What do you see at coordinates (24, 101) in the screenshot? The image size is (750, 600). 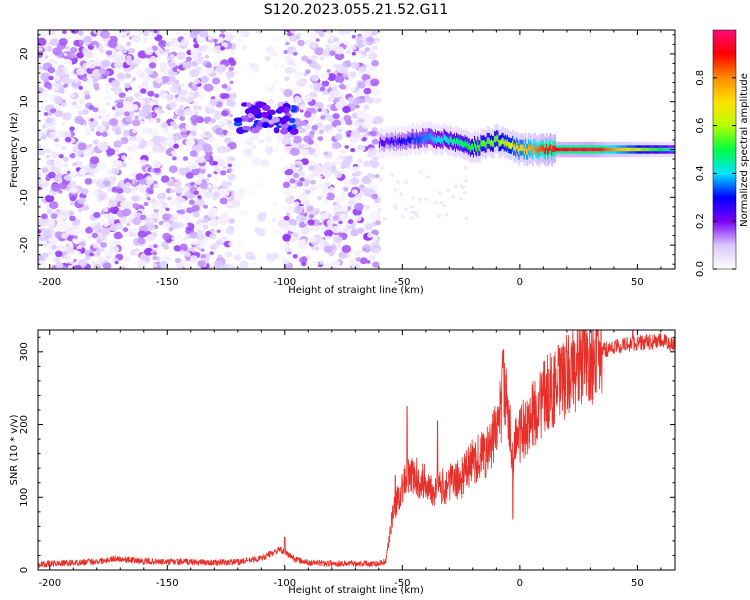 I see `y-tick-label: 10` at bounding box center [24, 101].